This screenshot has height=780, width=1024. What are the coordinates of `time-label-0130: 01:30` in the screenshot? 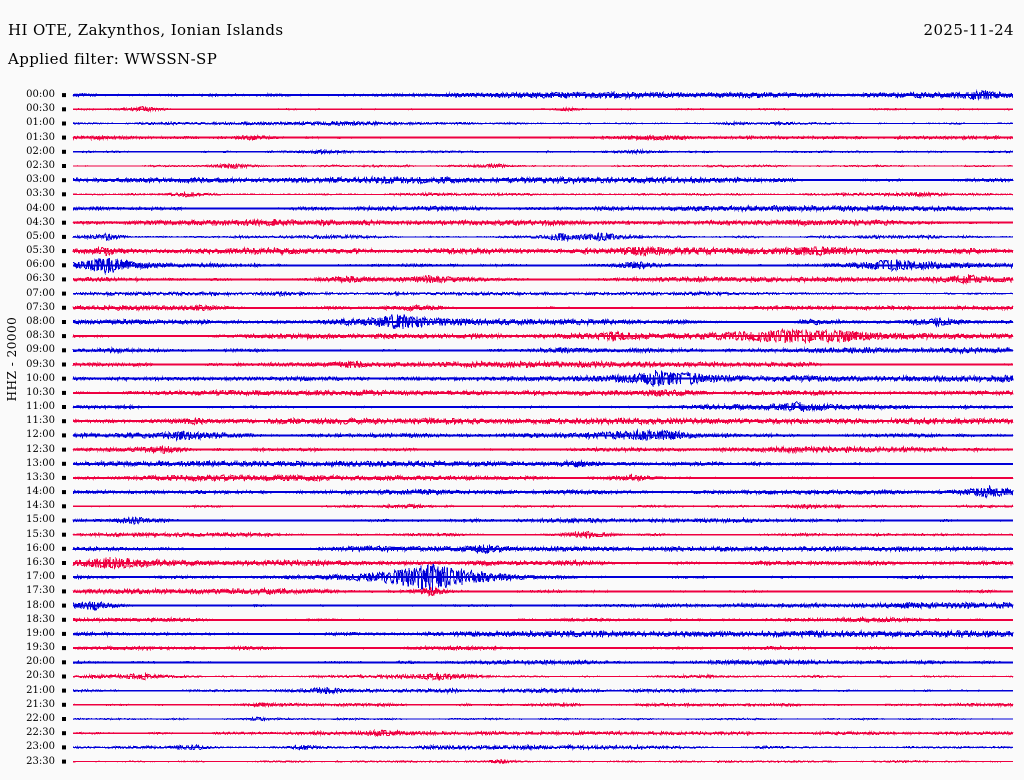 It's located at (40, 137).